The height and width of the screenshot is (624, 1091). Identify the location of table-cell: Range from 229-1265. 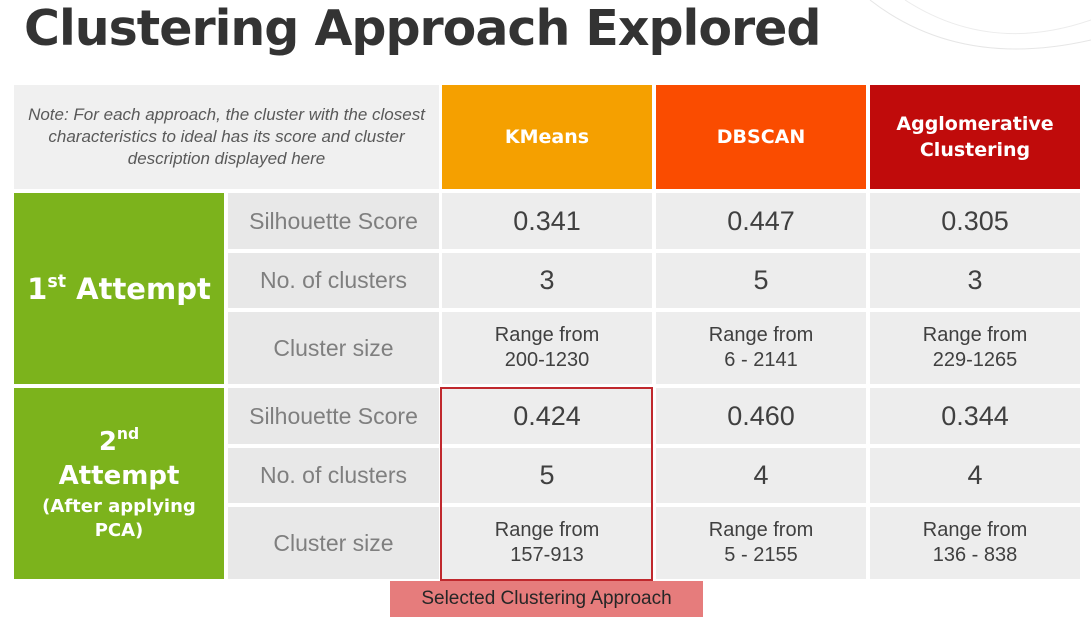
(975, 348).